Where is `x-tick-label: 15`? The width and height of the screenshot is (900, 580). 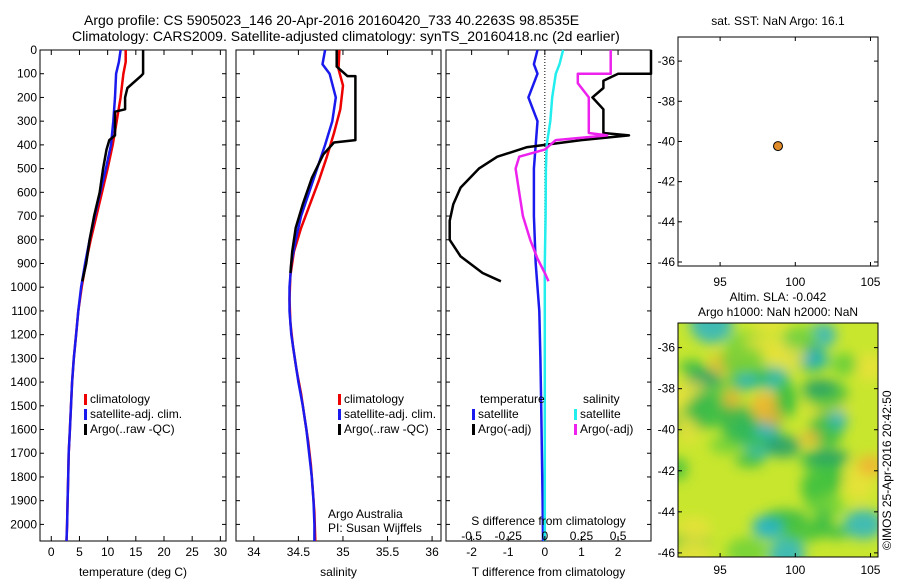 x-tick-label: 15 is located at coordinates (136, 552).